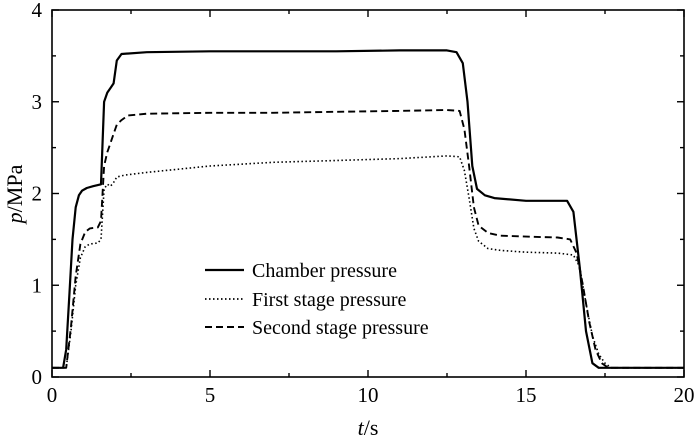 The width and height of the screenshot is (700, 441). I want to click on x-tick-label: 15, so click(526, 395).